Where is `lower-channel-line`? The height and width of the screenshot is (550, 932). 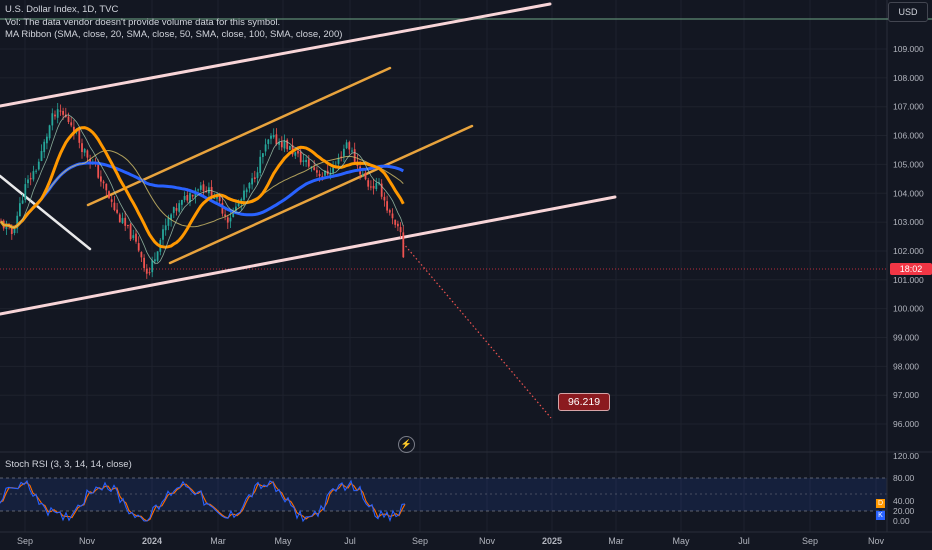 lower-channel-line is located at coordinates (308, 255).